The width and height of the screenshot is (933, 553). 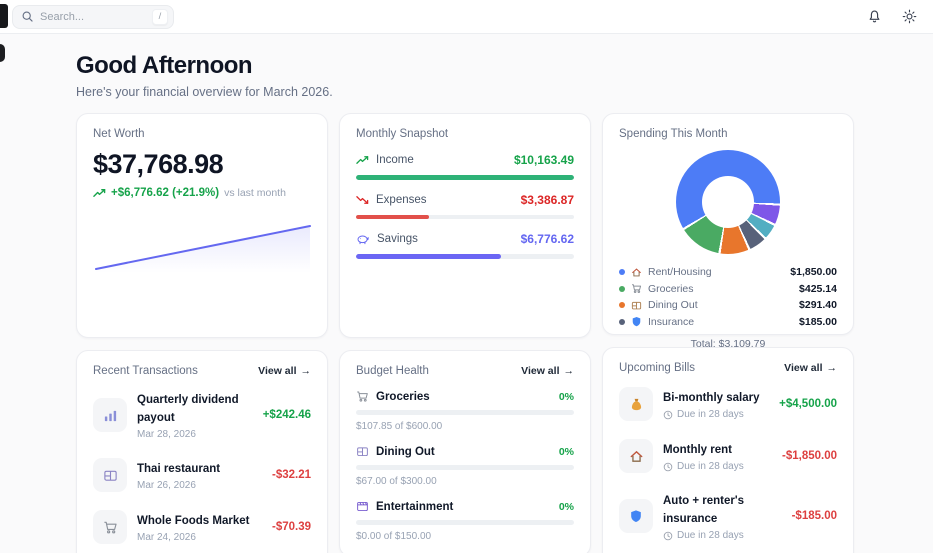 What do you see at coordinates (671, 321) in the screenshot?
I see `legend-label: Insurance` at bounding box center [671, 321].